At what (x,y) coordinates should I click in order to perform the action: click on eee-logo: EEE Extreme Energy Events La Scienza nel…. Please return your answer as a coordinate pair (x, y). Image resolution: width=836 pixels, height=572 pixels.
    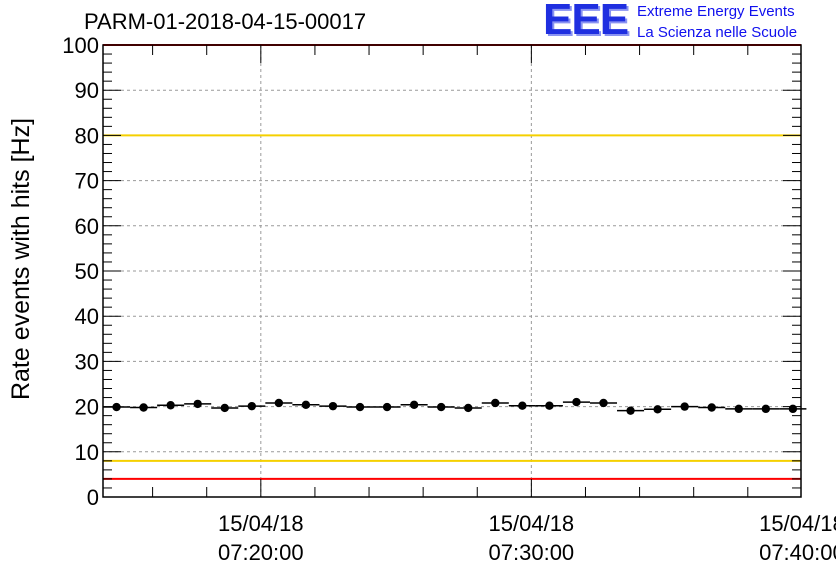
    Looking at the image, I should click on (688, 22).